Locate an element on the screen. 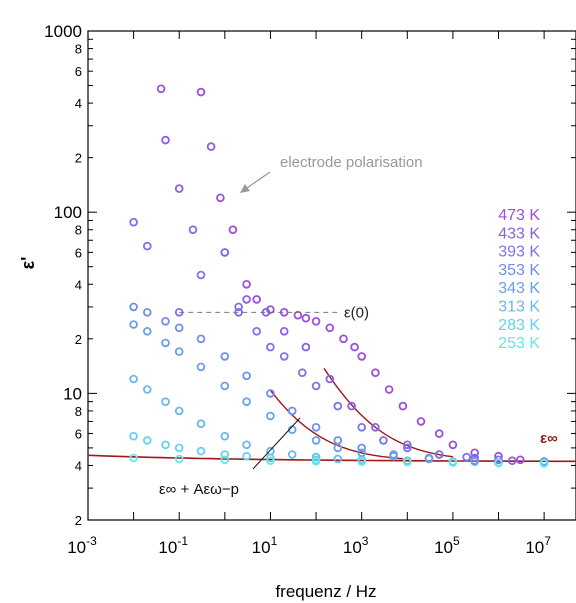  y-major-tick-label: 100 is located at coordinates (68, 212).